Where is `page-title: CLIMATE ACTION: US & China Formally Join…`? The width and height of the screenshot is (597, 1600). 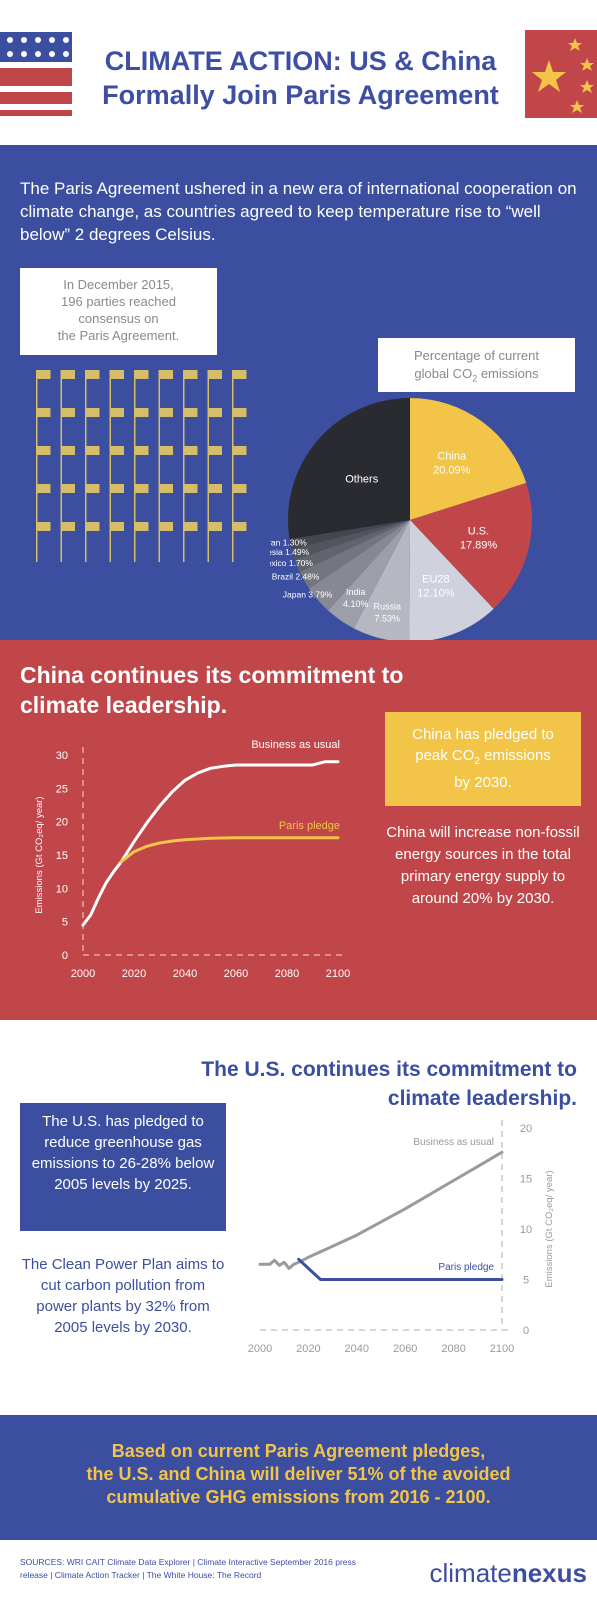 page-title: CLIMATE ACTION: US & China Formally Join… is located at coordinates (300, 78).